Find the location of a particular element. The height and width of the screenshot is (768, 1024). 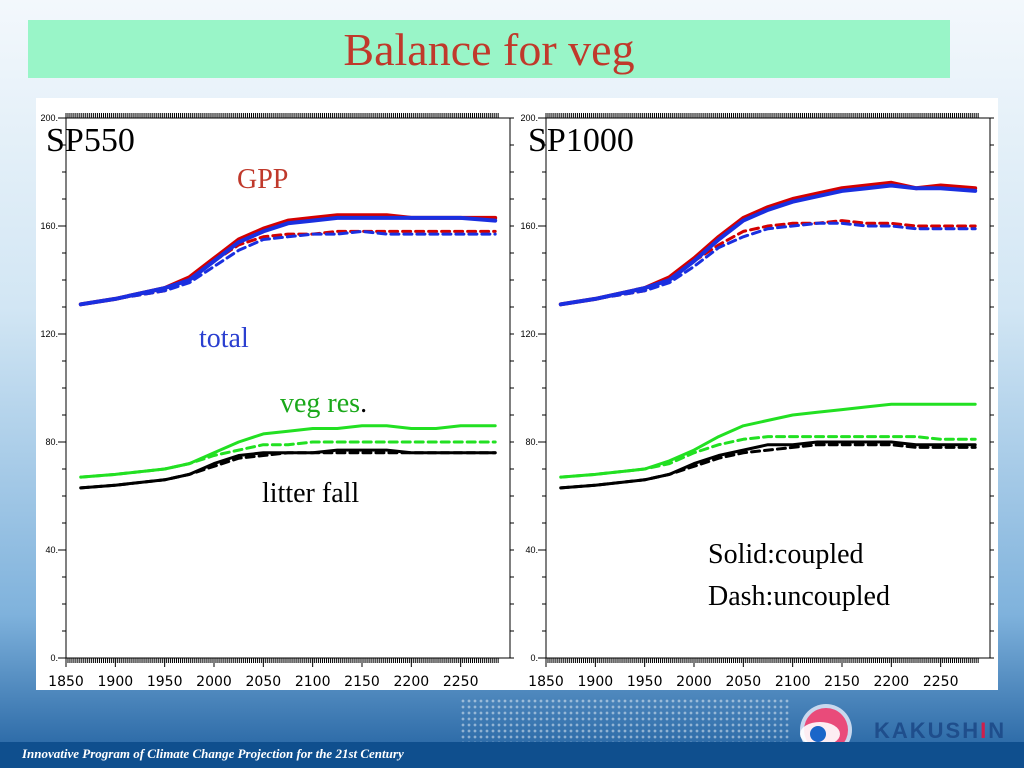

logo-text: KAKUSHIN is located at coordinates (940, 731).